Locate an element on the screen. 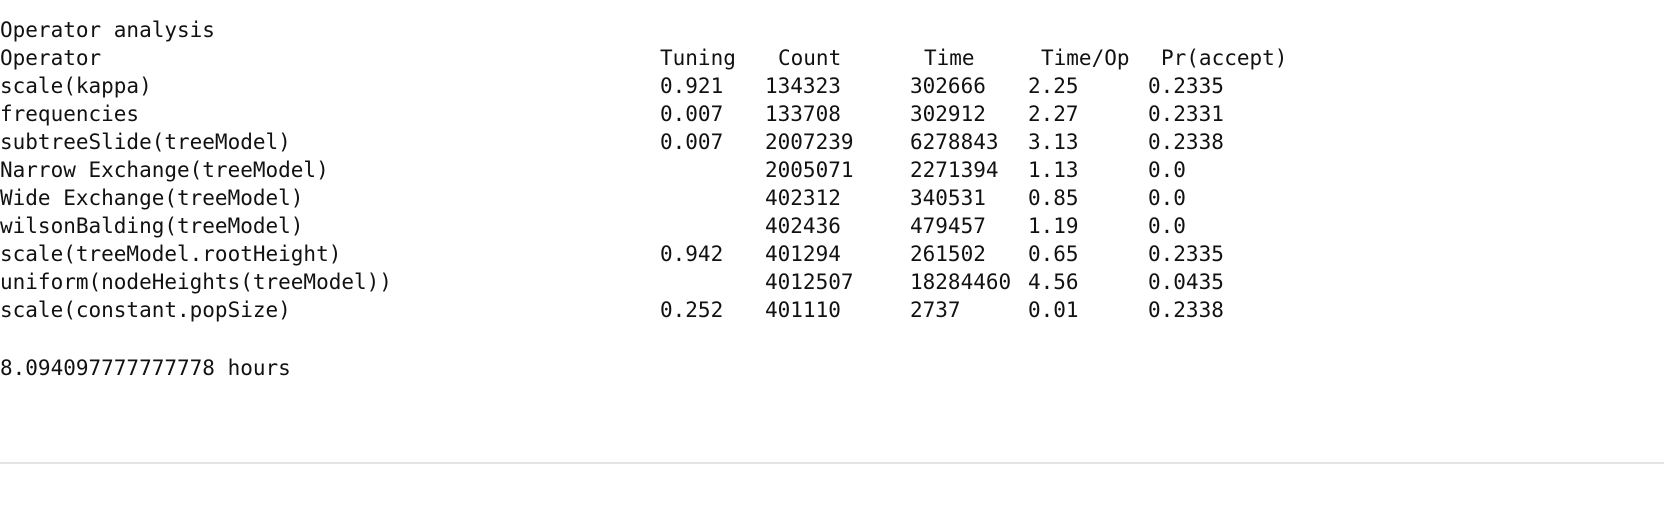 Image resolution: width=1664 pixels, height=520 pixels. tuning-value: 0.252 is located at coordinates (692, 310).